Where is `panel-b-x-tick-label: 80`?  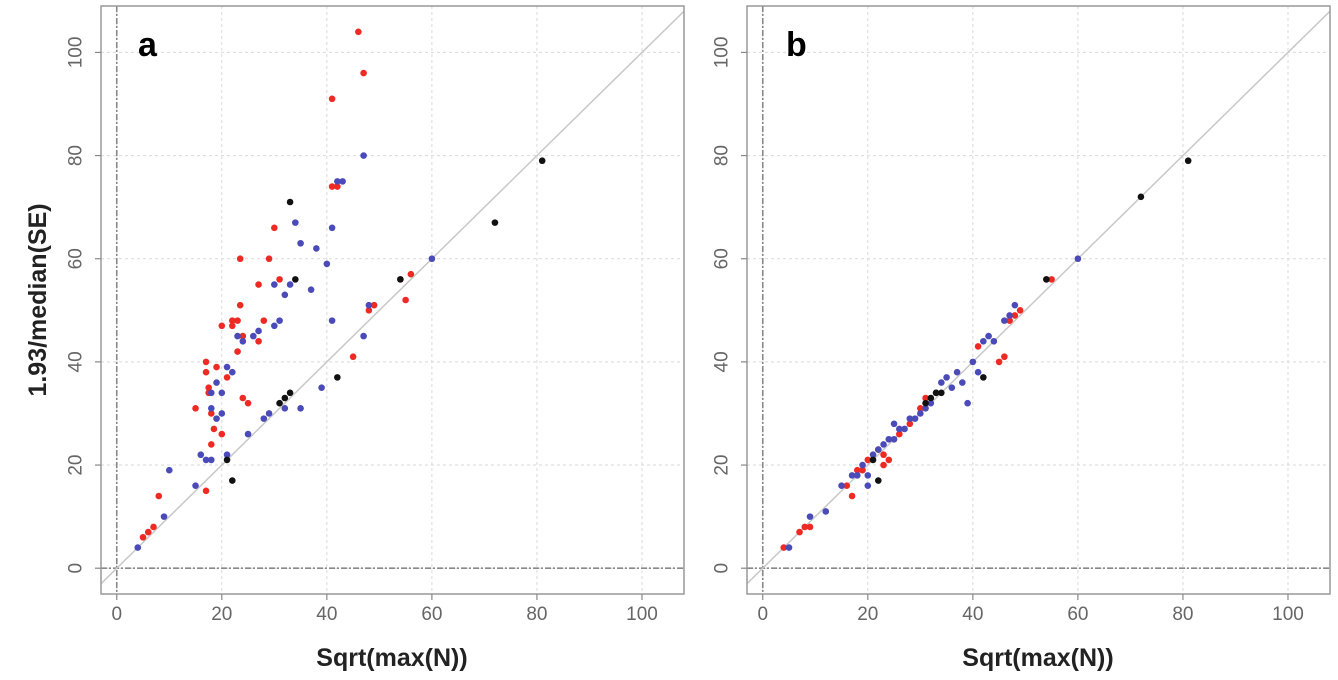
panel-b-x-tick-label: 80 is located at coordinates (1182, 614).